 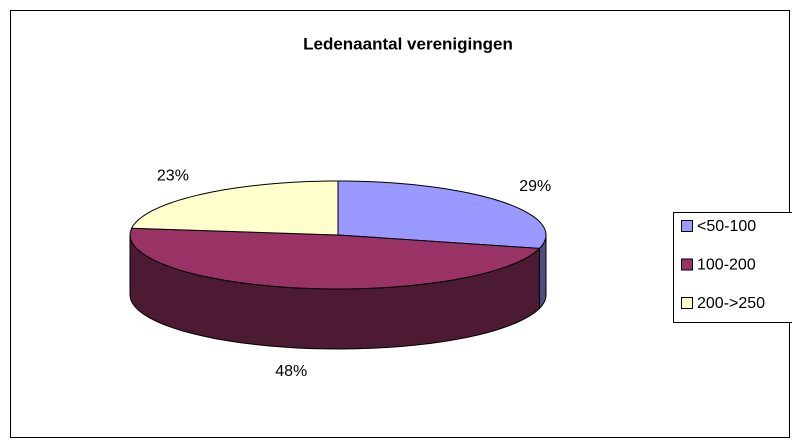 What do you see at coordinates (408, 43) in the screenshot?
I see `chart-title: Ledenaantal verenigingen` at bounding box center [408, 43].